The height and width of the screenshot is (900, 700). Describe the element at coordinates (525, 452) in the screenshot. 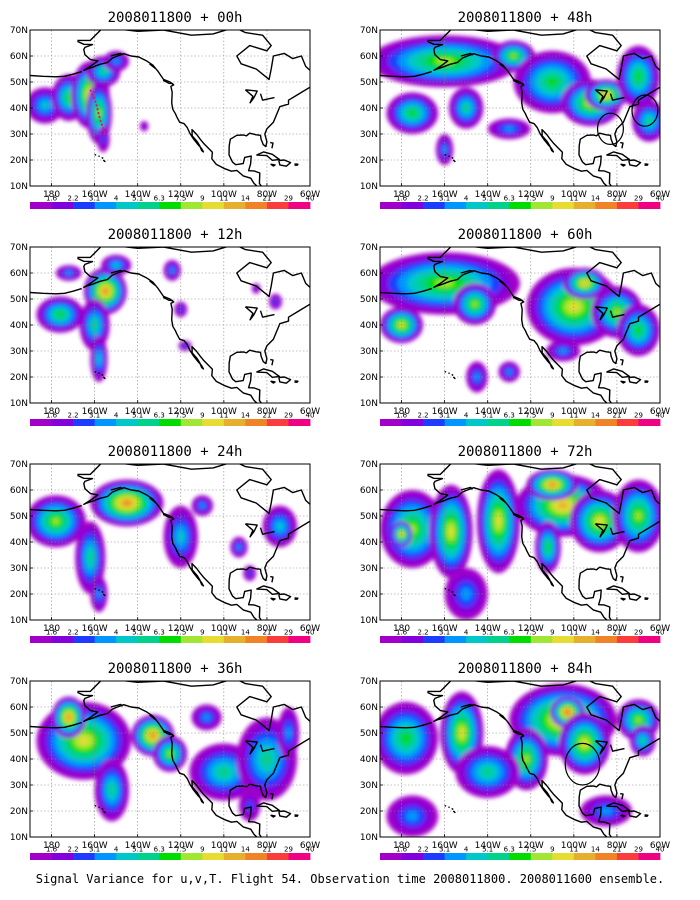

I see `panel-title: 2008011800 + 72h` at that location.